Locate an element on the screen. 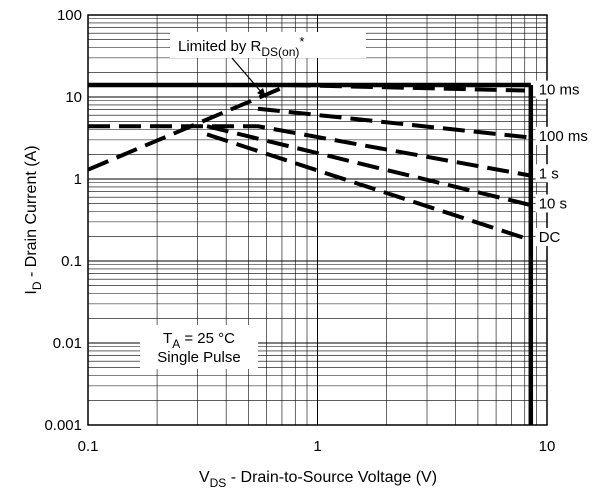 Image resolution: width=602 pixels, height=489 pixels. conditions-line1-main: T is located at coordinates (167, 338).